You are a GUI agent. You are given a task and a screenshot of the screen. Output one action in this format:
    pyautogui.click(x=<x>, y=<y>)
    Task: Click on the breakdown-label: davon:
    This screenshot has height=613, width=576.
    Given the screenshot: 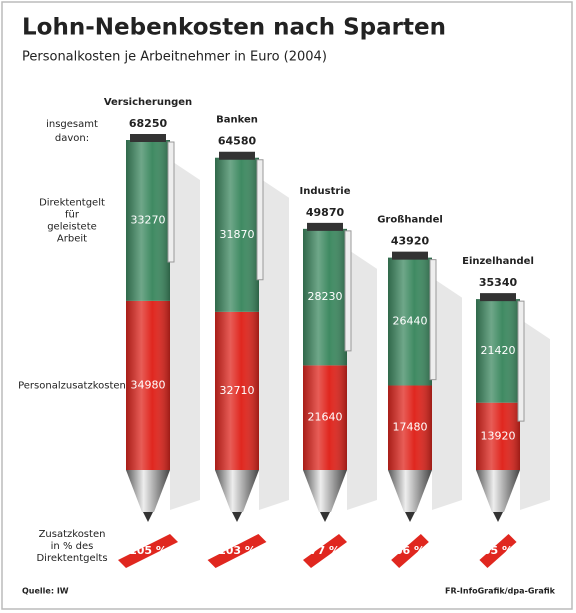 What is the action you would take?
    pyautogui.click(x=72, y=138)
    